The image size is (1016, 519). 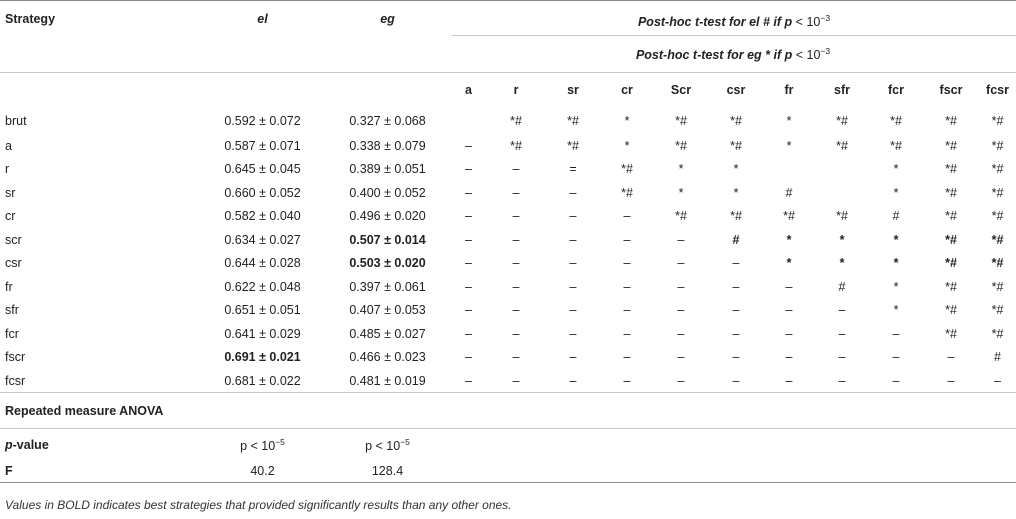 I want to click on strategy-label: sfr, so click(x=12, y=310).